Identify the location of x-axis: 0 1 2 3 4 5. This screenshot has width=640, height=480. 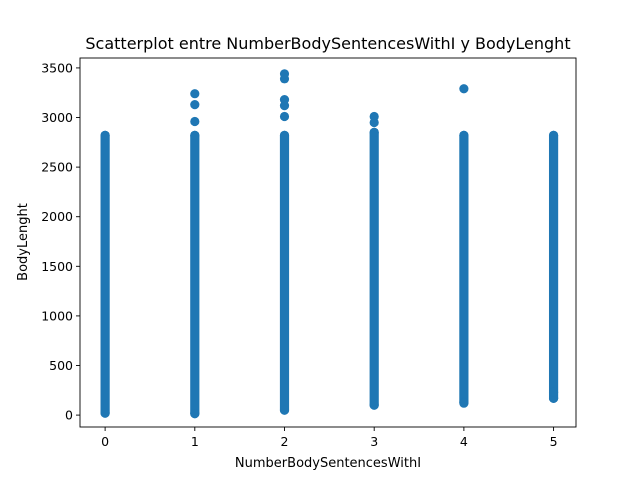
(329, 438).